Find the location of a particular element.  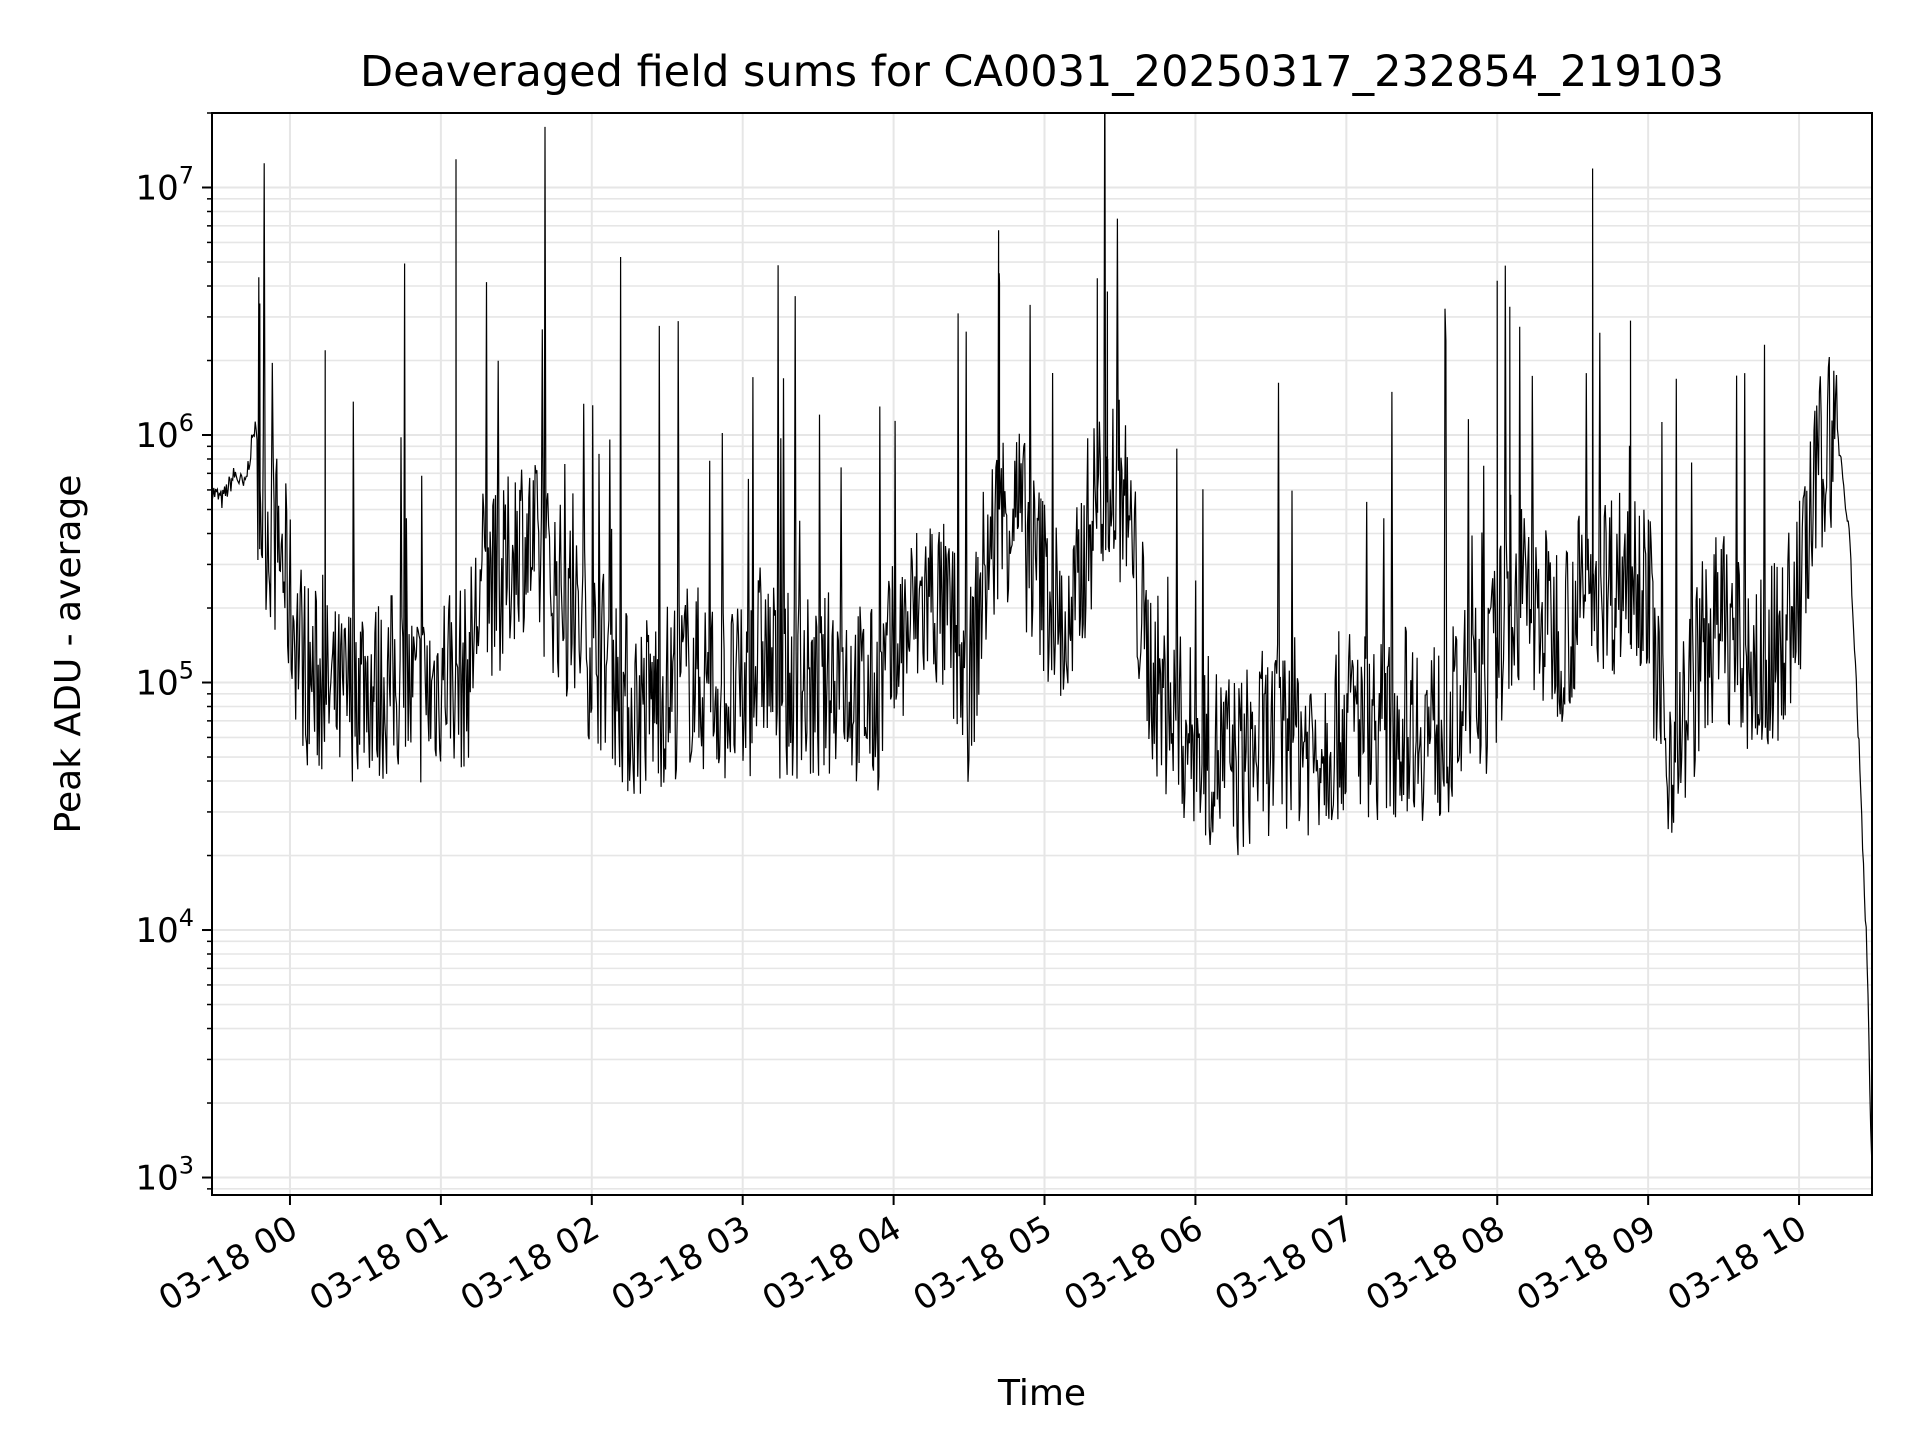

y-tick-label: 10⁴ is located at coordinates (164, 927).